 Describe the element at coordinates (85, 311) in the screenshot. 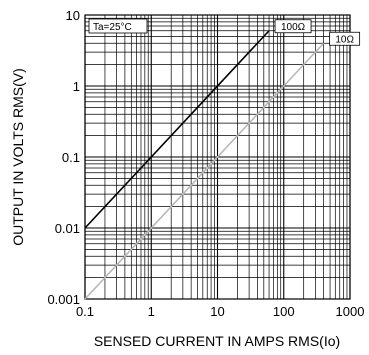

I see `x-tick-label: 0.1` at that location.